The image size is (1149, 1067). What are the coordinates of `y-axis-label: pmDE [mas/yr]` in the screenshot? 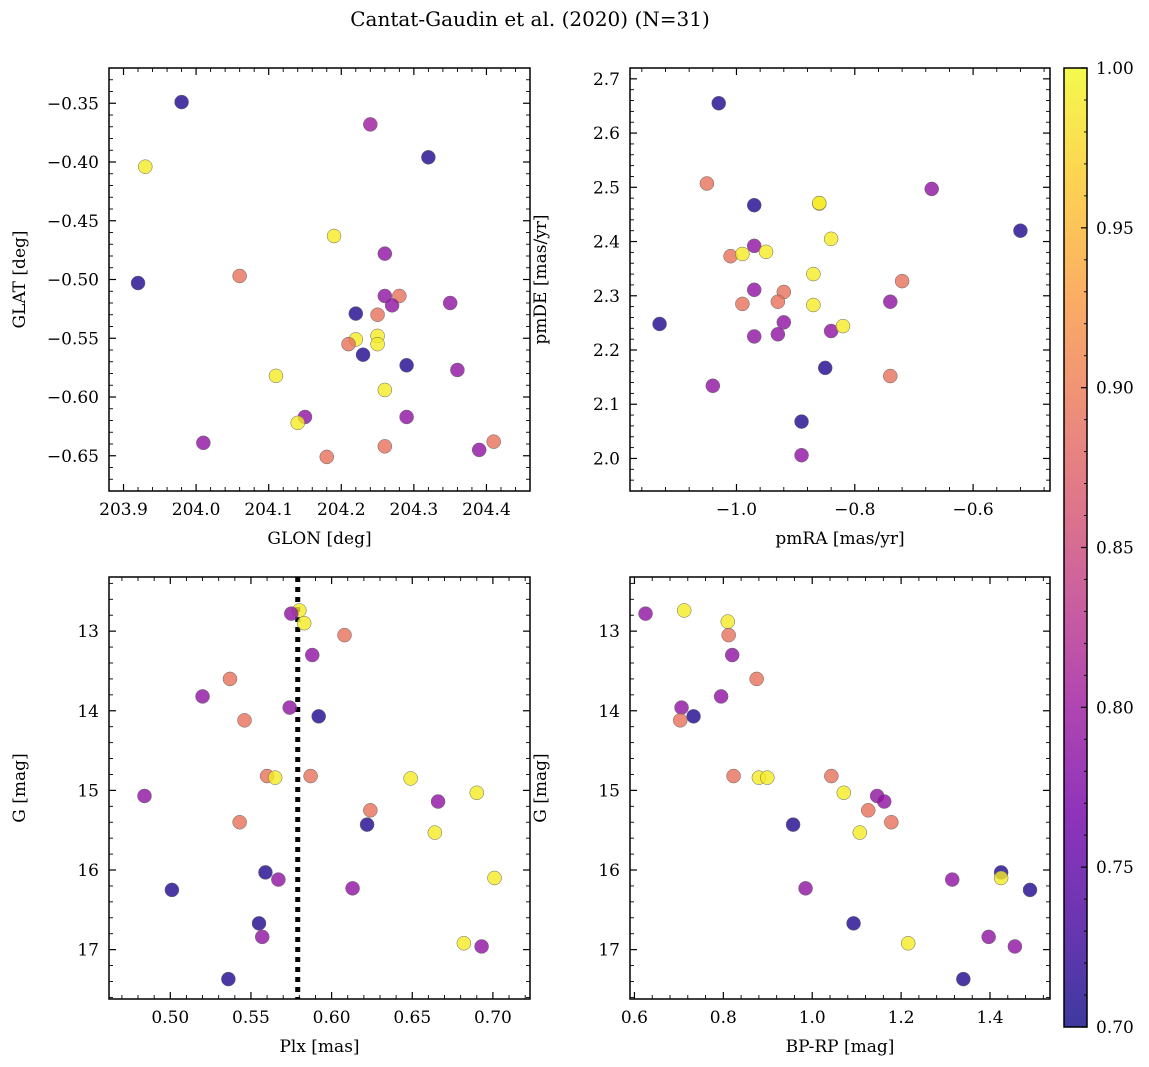 It's located at (541, 279).